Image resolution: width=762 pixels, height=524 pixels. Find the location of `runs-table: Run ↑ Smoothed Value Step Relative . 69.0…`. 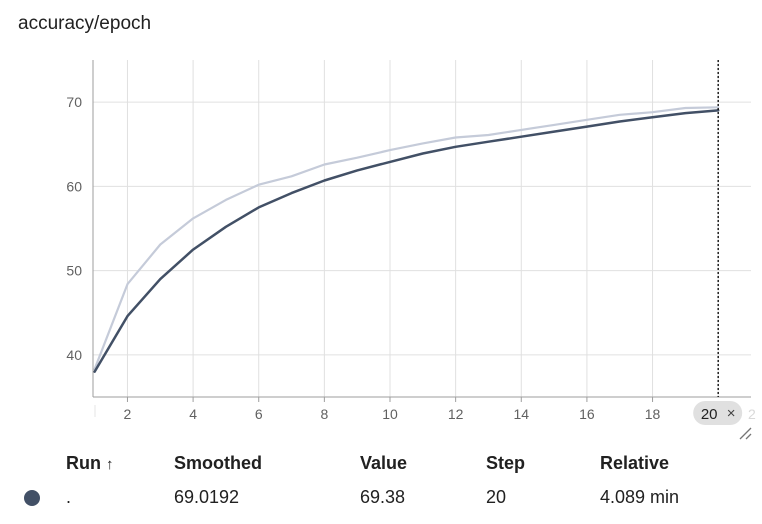

runs-table: Run ↑ Smoothed Value Step Relative . 69.0… is located at coordinates (380, 480).